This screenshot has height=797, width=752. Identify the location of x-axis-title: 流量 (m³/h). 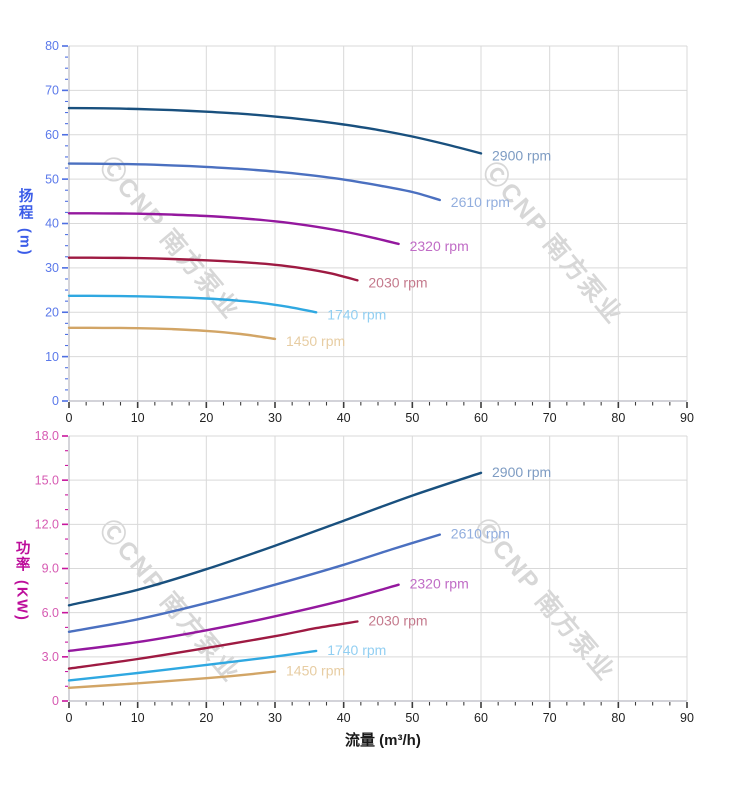
(383, 740).